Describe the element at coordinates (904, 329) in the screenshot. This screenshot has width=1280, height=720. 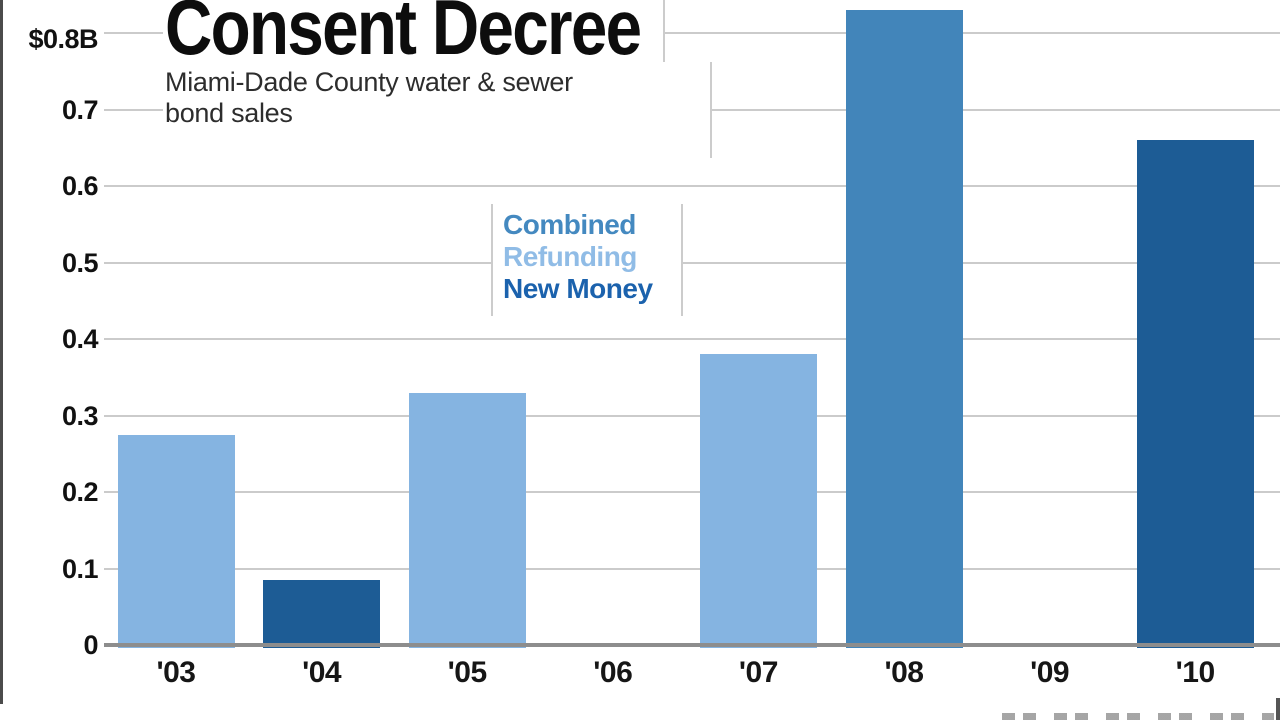
I see `bar-08-combined` at that location.